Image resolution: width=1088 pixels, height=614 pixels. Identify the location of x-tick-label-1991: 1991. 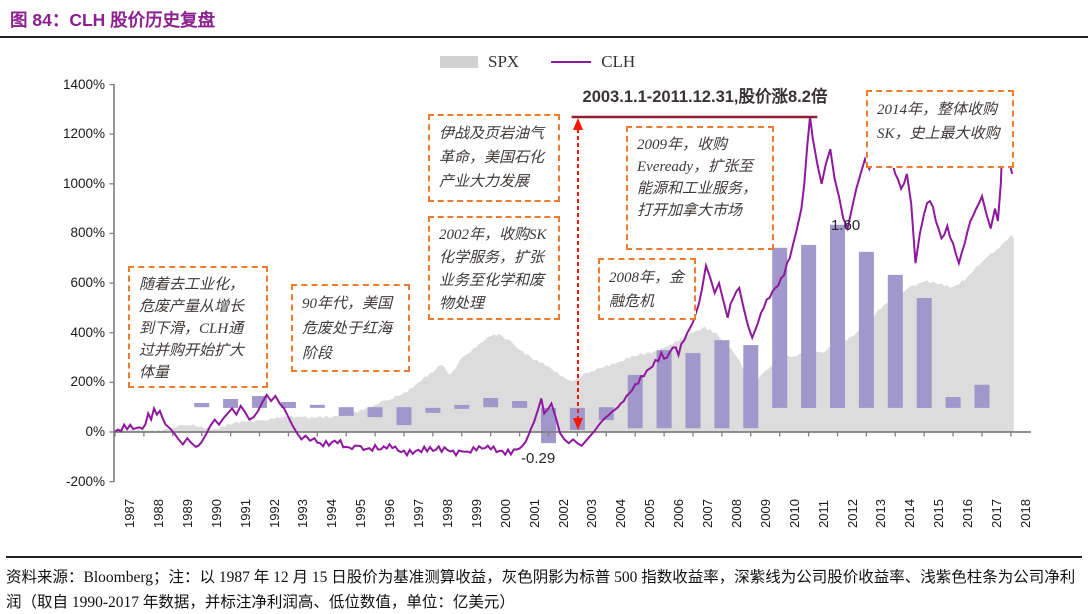
(245, 513).